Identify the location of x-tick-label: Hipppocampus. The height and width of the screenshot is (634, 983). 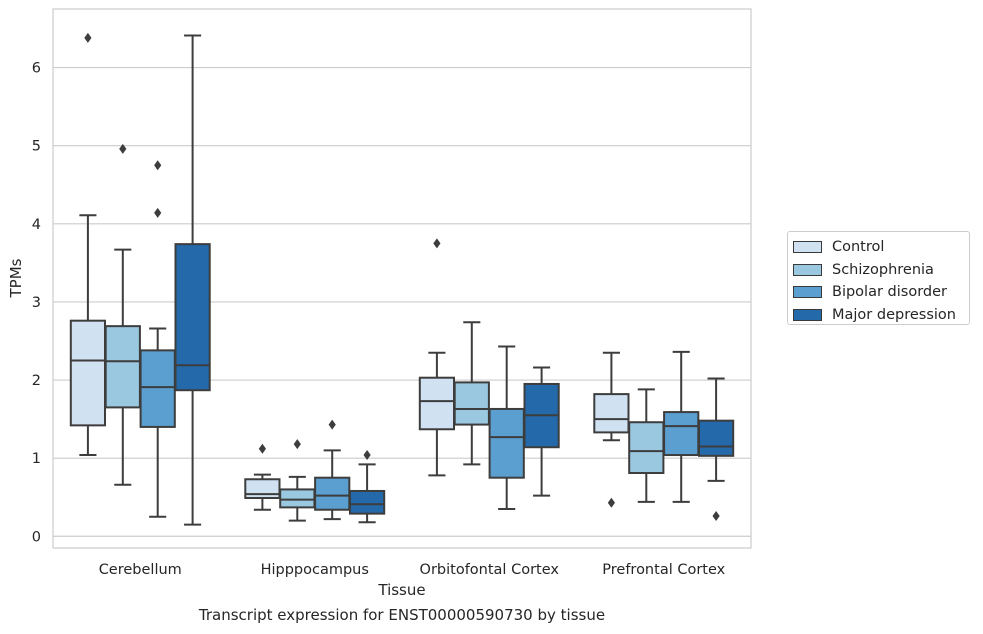
(315, 570).